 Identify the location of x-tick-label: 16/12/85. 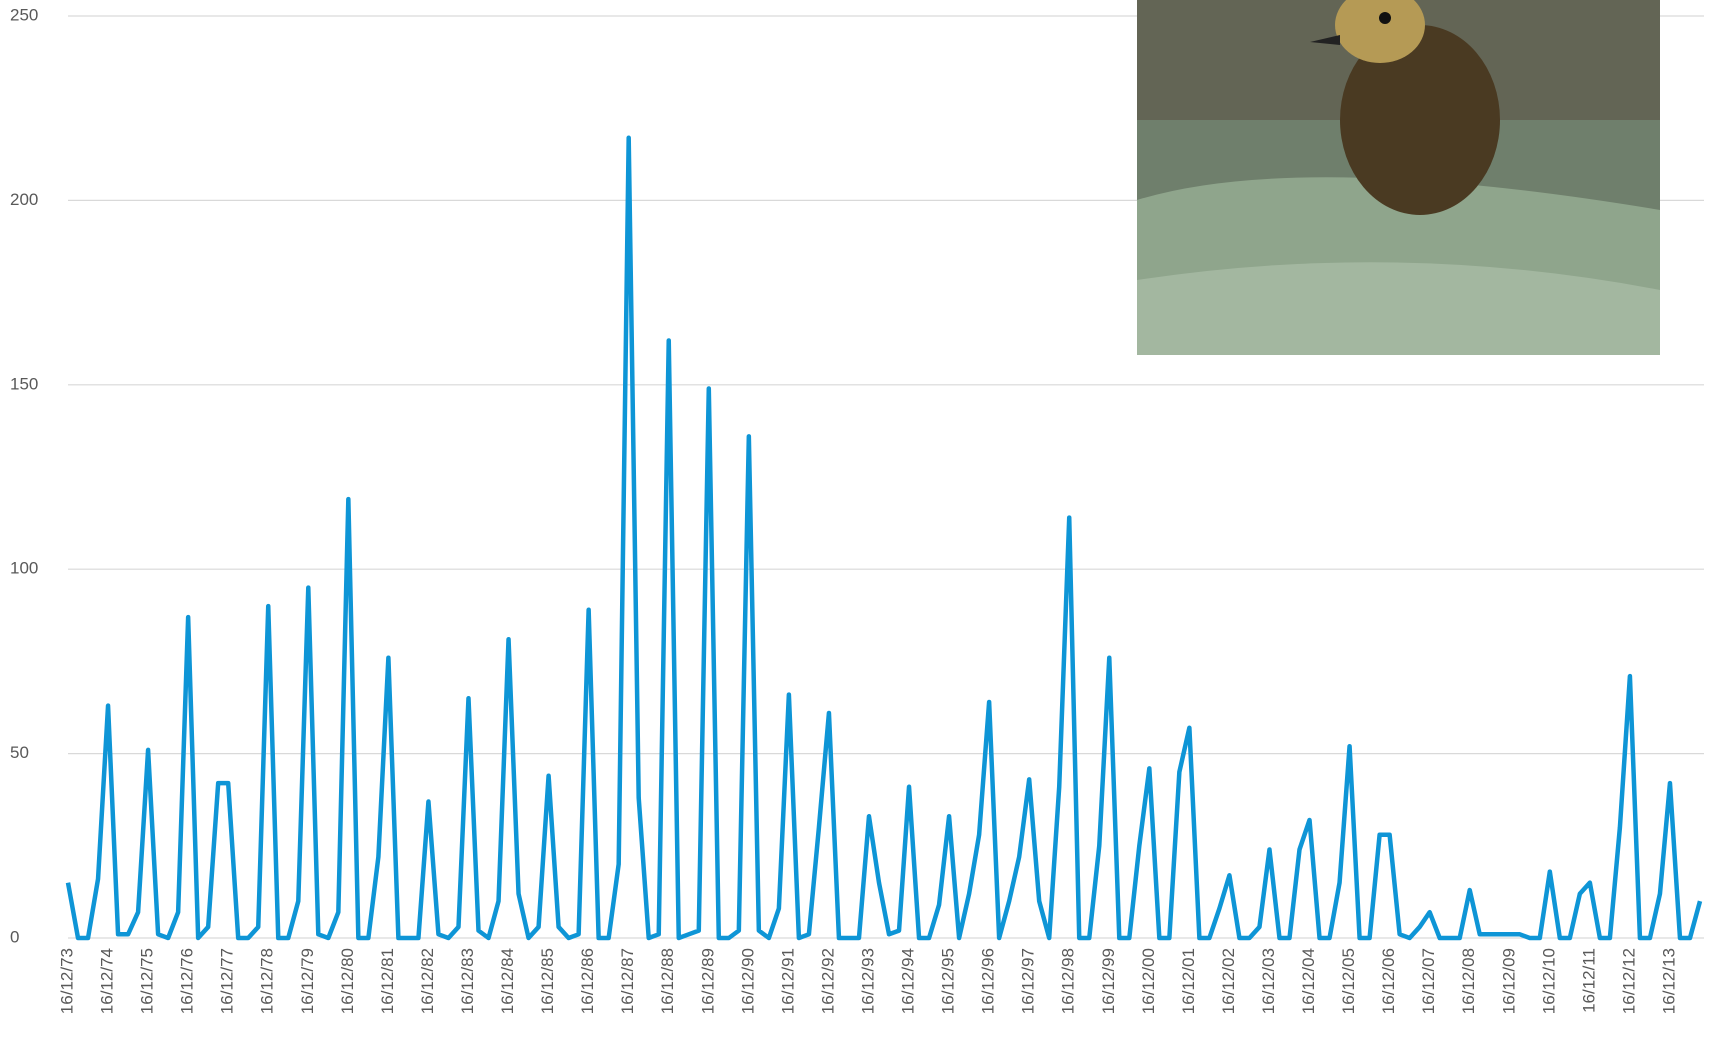
(547, 981).